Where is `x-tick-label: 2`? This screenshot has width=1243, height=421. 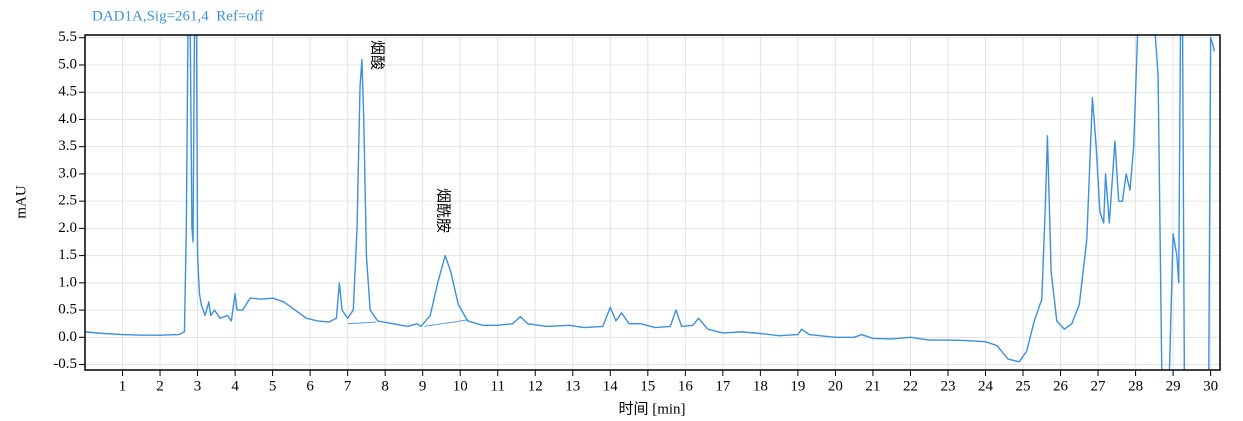
x-tick-label: 2 is located at coordinates (160, 386).